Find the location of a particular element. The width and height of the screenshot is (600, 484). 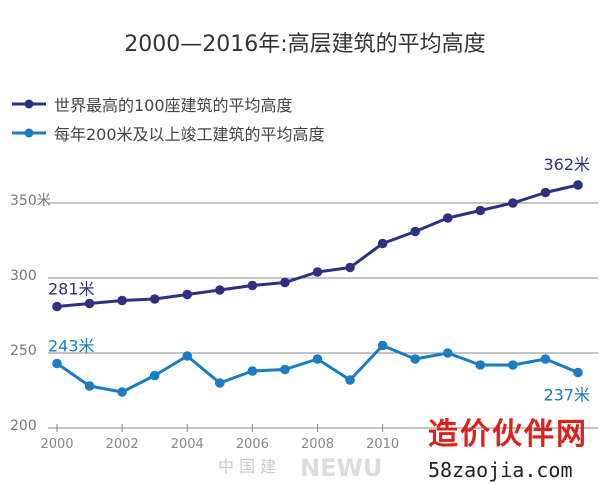

legend-label: 每年200米及以上竣工建筑的平均高度 is located at coordinates (189, 134).